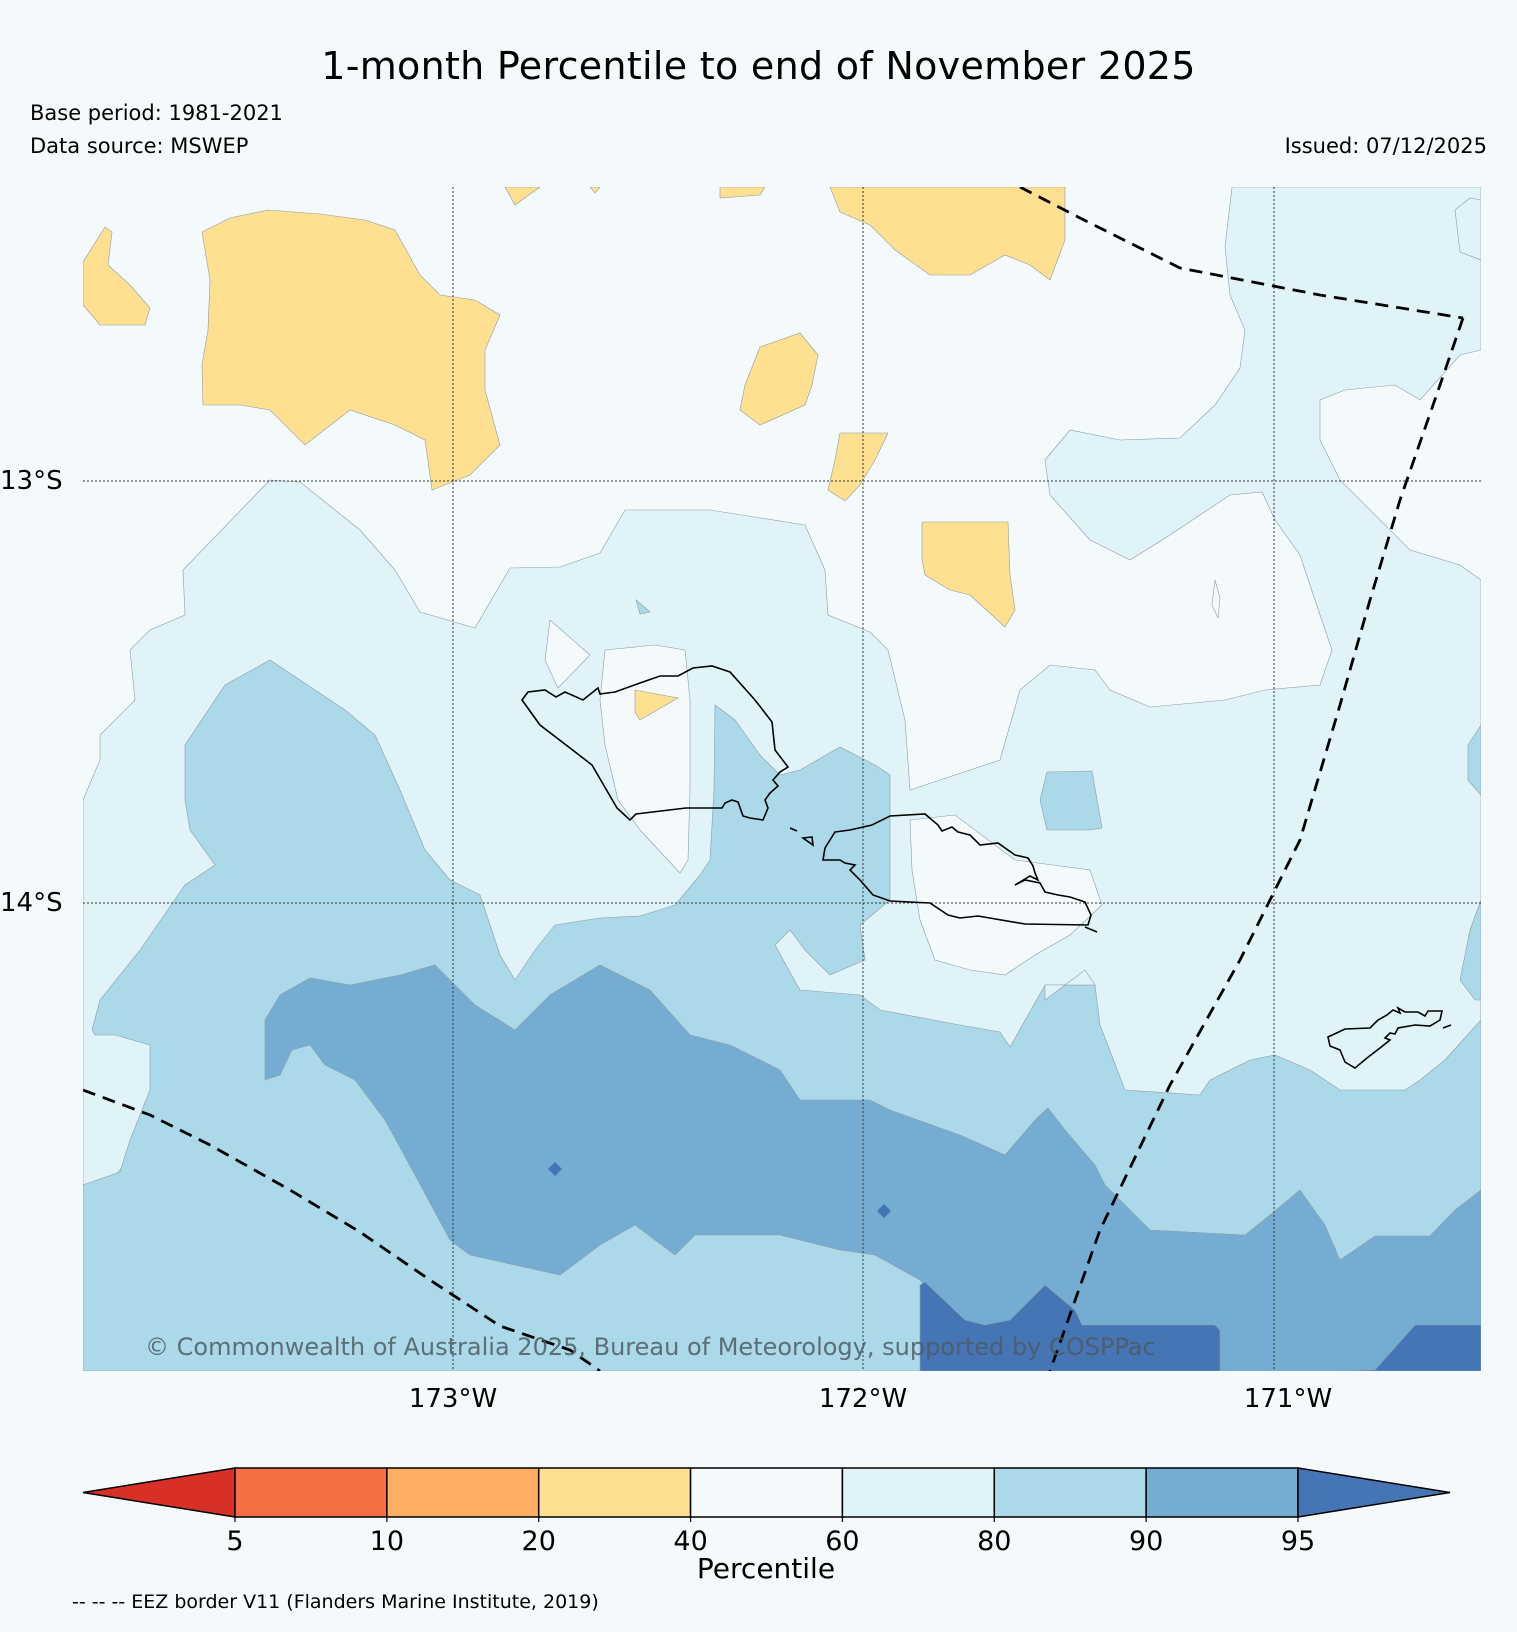 This screenshot has width=1517, height=1632. What do you see at coordinates (453, 1399) in the screenshot?
I see `lon-label-173w: 173°W` at bounding box center [453, 1399].